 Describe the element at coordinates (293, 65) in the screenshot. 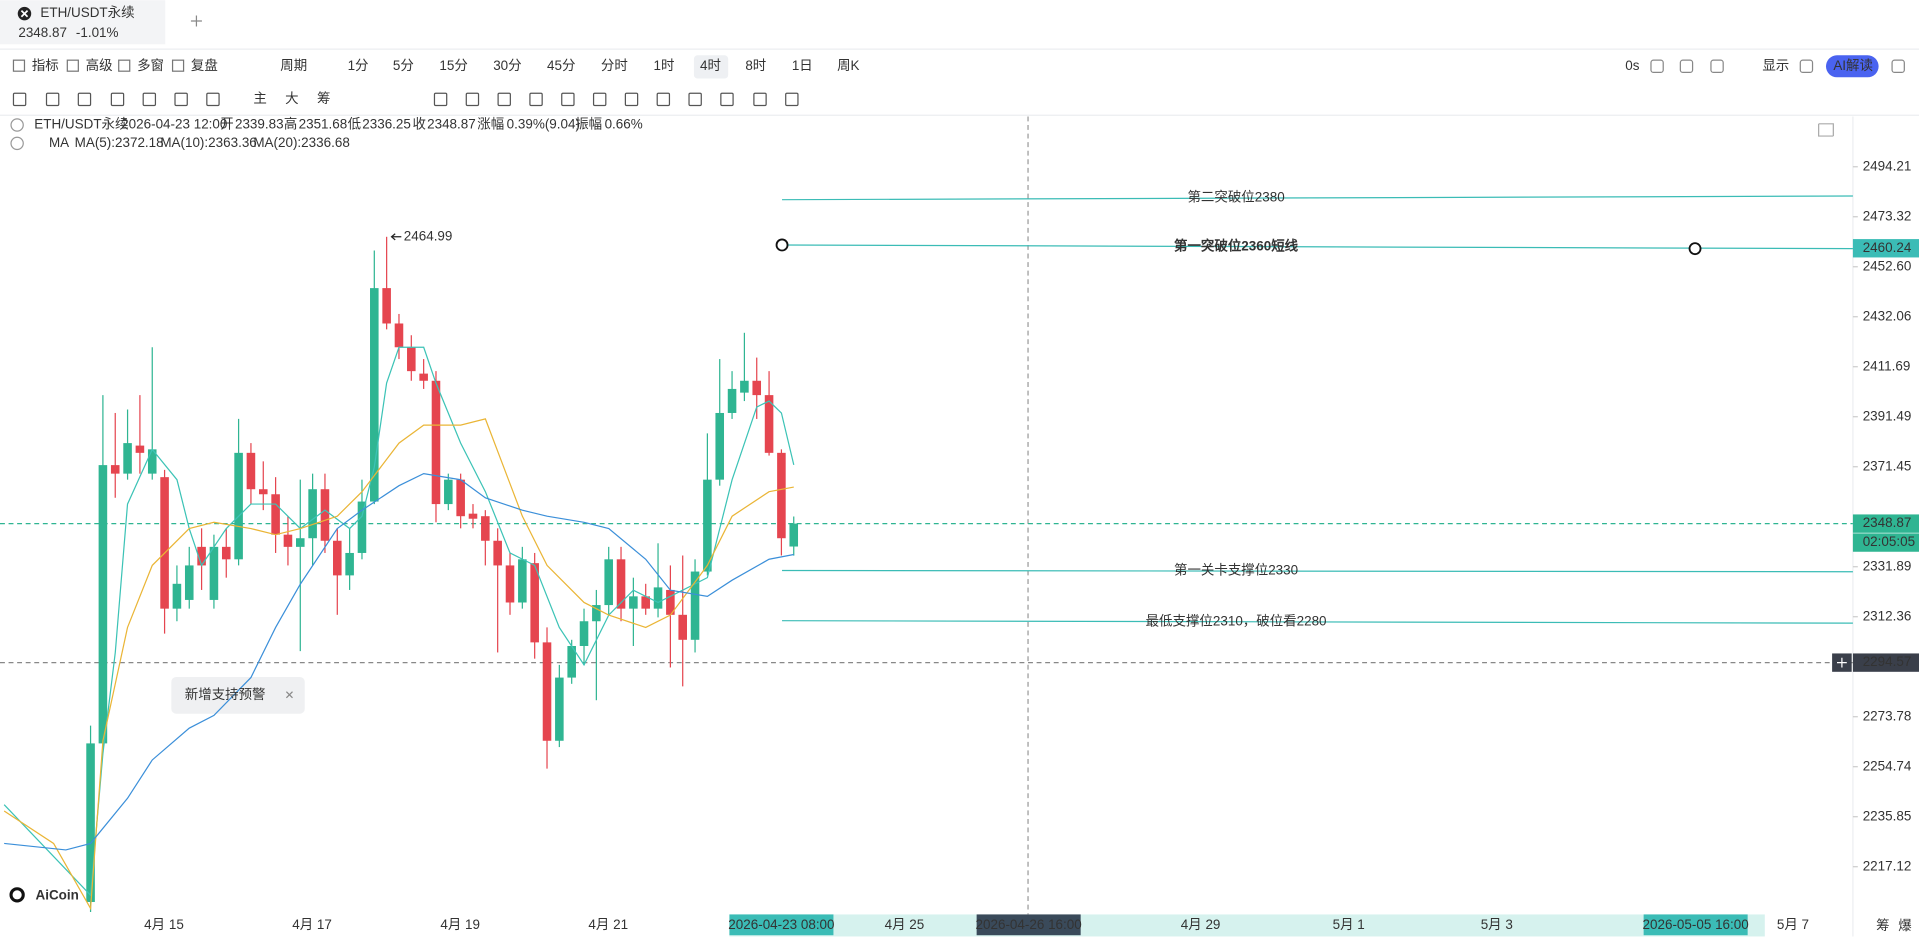

I see `toolbar-item: 周期` at that location.